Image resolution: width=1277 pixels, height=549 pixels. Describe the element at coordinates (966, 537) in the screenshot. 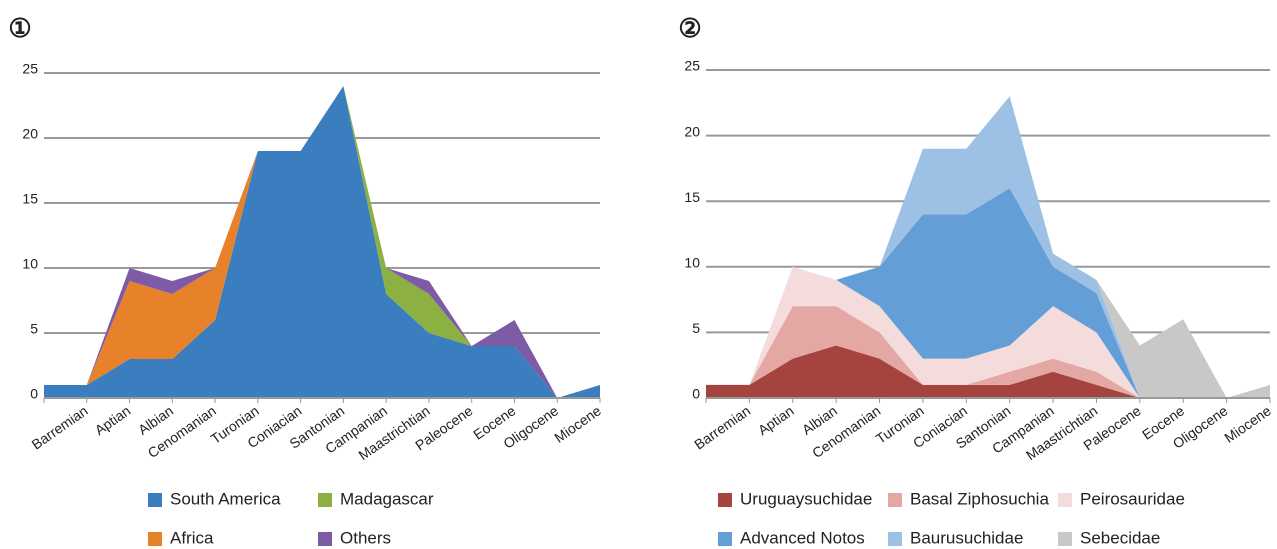

I see `legend-label: Baurusuchidae` at that location.